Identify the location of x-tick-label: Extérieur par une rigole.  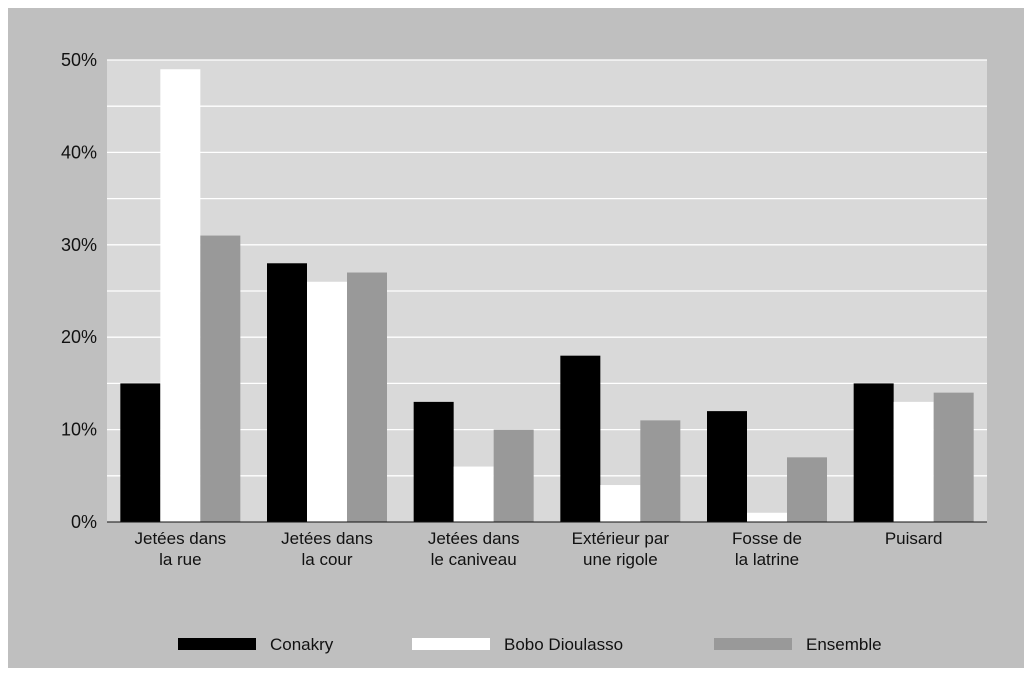
(621, 549).